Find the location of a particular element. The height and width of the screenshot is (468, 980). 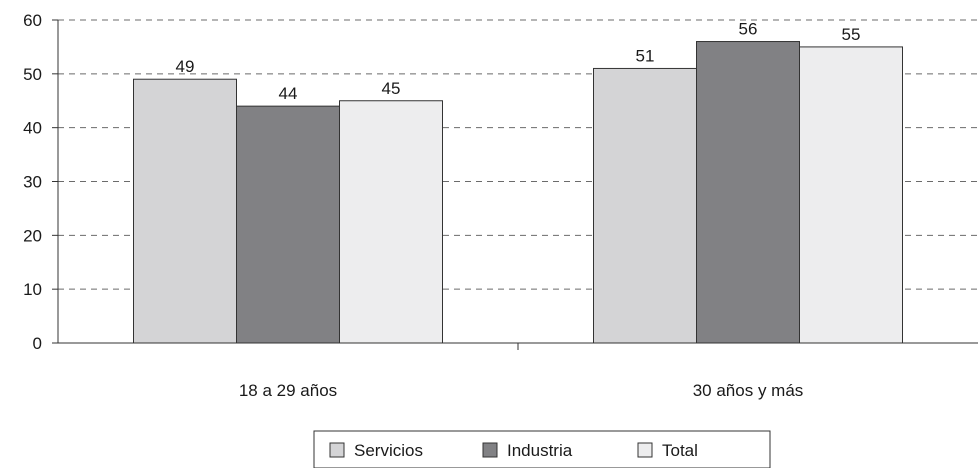

x-category-label: 18 a 29 años is located at coordinates (288, 390).